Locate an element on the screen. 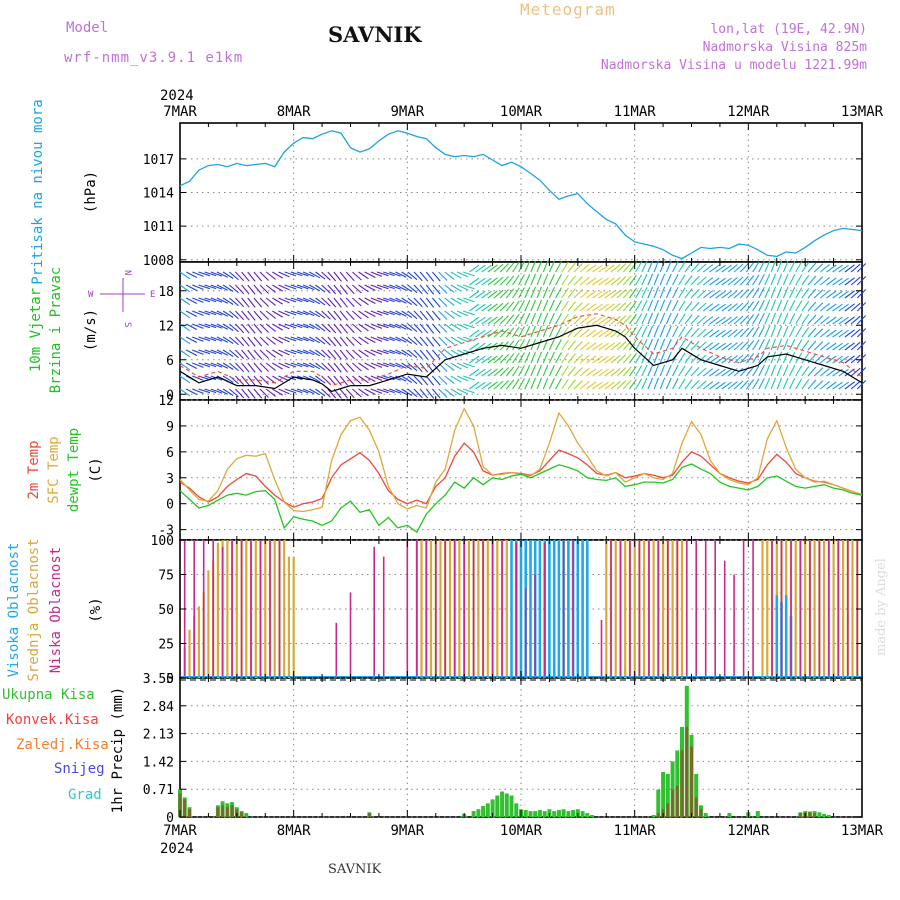 This screenshot has width=900, height=900. compass-e: E is located at coordinates (152, 295).